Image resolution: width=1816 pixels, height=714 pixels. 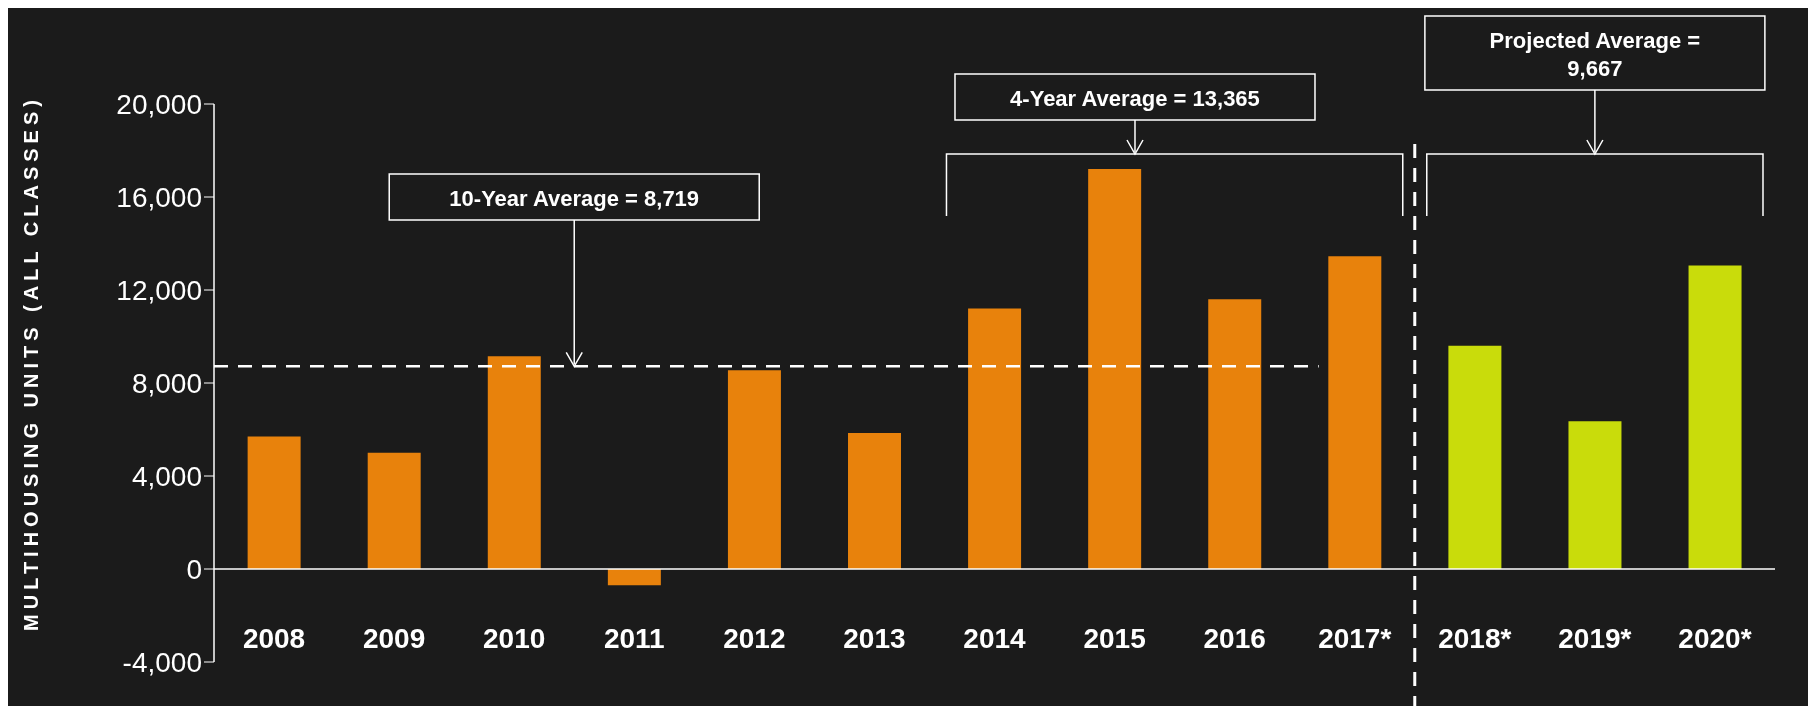 What do you see at coordinates (394, 638) in the screenshot?
I see `x-tick-label: 2009` at bounding box center [394, 638].